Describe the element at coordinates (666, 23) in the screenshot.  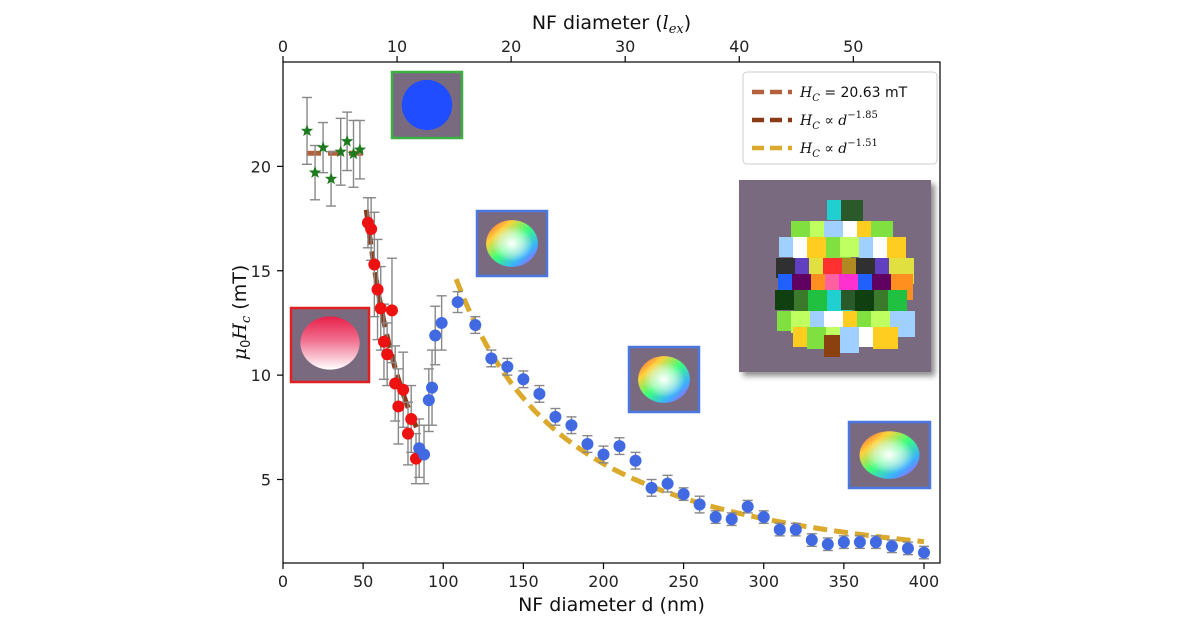
I see `top-axis-title-symbol: l` at that location.